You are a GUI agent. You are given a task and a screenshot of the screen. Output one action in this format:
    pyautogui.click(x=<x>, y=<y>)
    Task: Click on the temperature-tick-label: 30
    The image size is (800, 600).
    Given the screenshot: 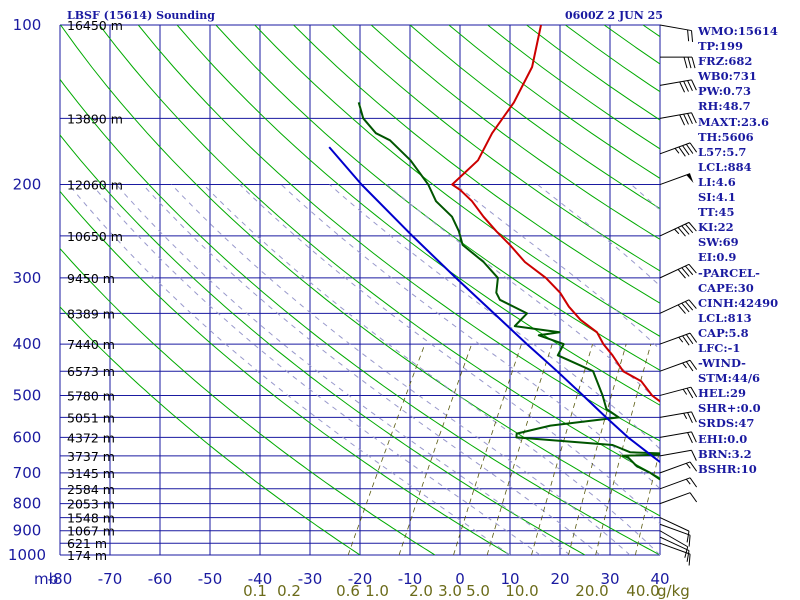 What is the action you would take?
    pyautogui.click(x=609, y=579)
    